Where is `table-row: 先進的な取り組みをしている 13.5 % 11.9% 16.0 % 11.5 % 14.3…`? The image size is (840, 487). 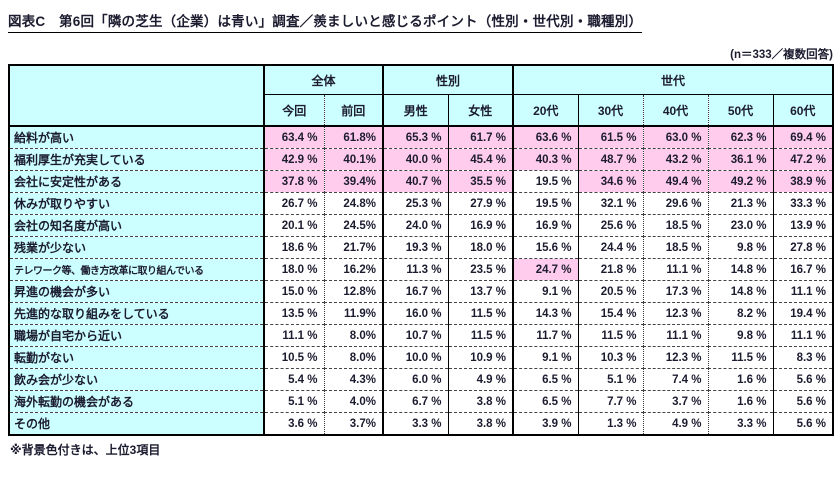
table-row: 先進的な取り組みをしている 13.5 % 11.9% 16.0 % 11.5 % 14.3… is located at coordinates (421, 313).